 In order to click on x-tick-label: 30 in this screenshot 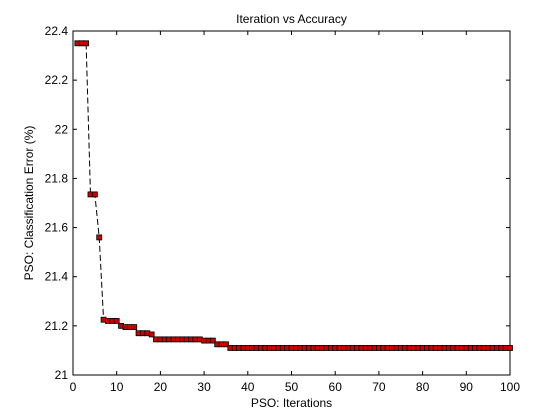, I will do `click(204, 387)`.